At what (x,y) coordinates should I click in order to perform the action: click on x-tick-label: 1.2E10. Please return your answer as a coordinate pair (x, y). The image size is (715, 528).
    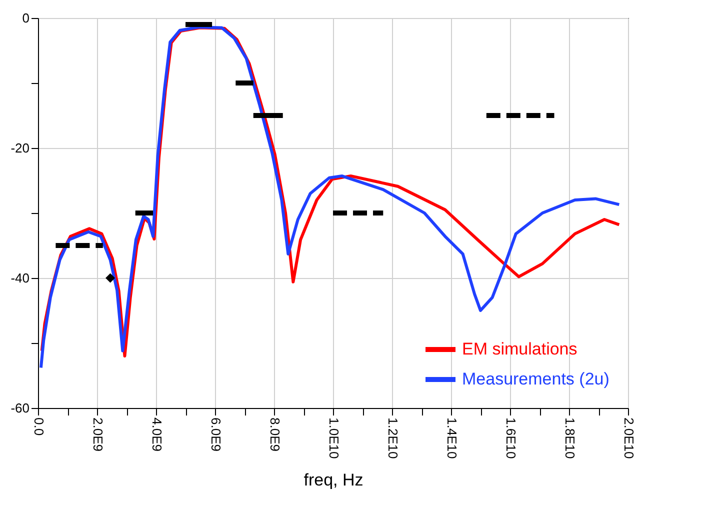
    Looking at the image, I should click on (393, 438).